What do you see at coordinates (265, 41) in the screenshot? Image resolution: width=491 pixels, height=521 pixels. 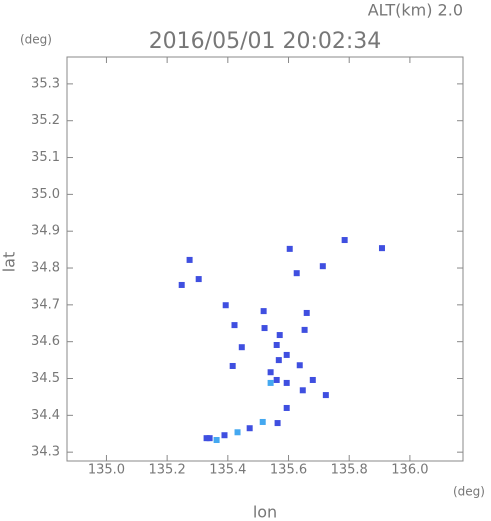 I see `chart-title: 2016/05/01 20:02:34` at bounding box center [265, 41].